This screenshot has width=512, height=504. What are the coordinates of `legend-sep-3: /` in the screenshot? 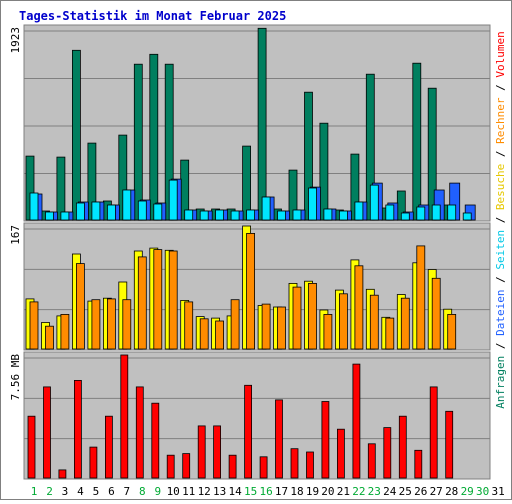 It's located at (500, 220).